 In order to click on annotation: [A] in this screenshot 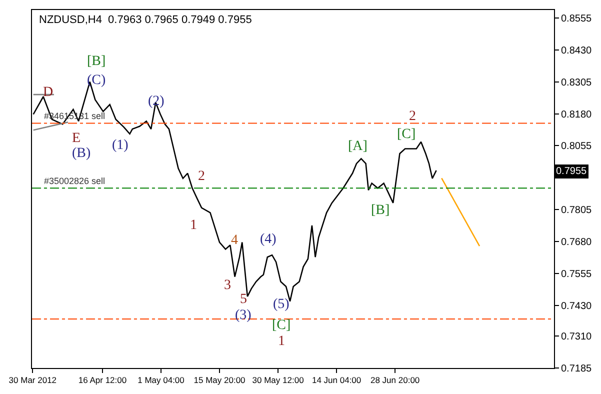, I will do `click(358, 146)`.